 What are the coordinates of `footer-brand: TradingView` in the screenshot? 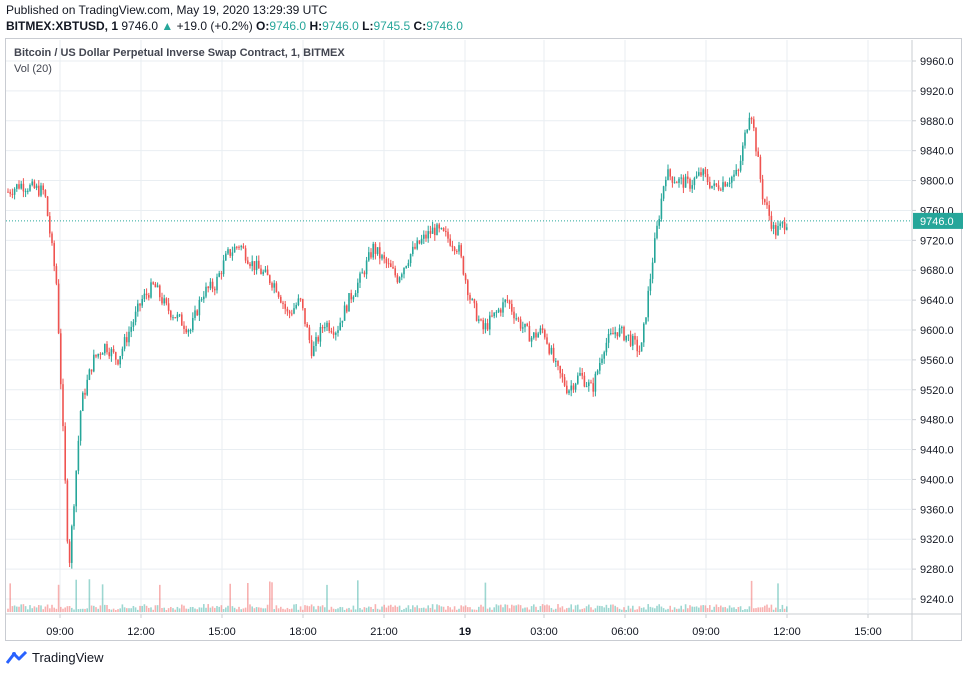 It's located at (55, 657).